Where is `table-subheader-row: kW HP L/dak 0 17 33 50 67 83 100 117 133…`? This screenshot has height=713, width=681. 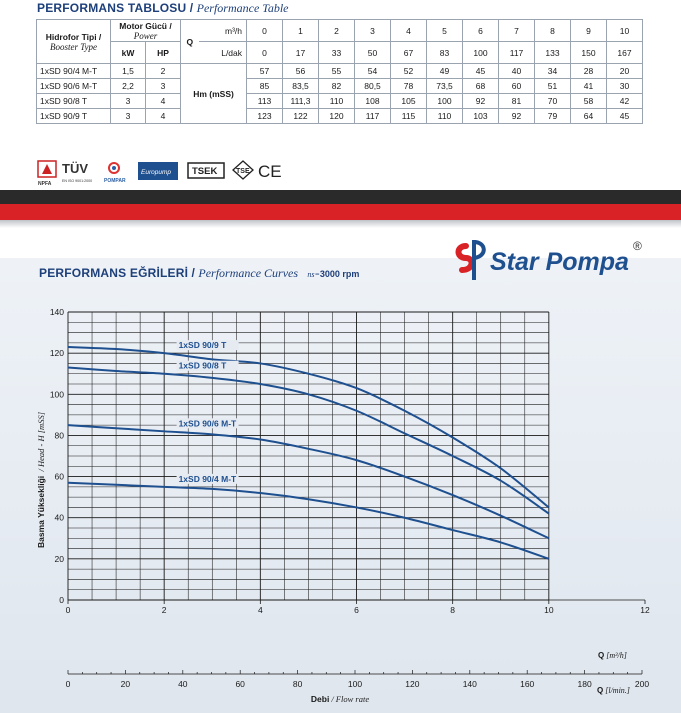 table-subheader-row: kW HP L/dak 0 17 33 50 67 83 100 117 133… is located at coordinates (340, 52).